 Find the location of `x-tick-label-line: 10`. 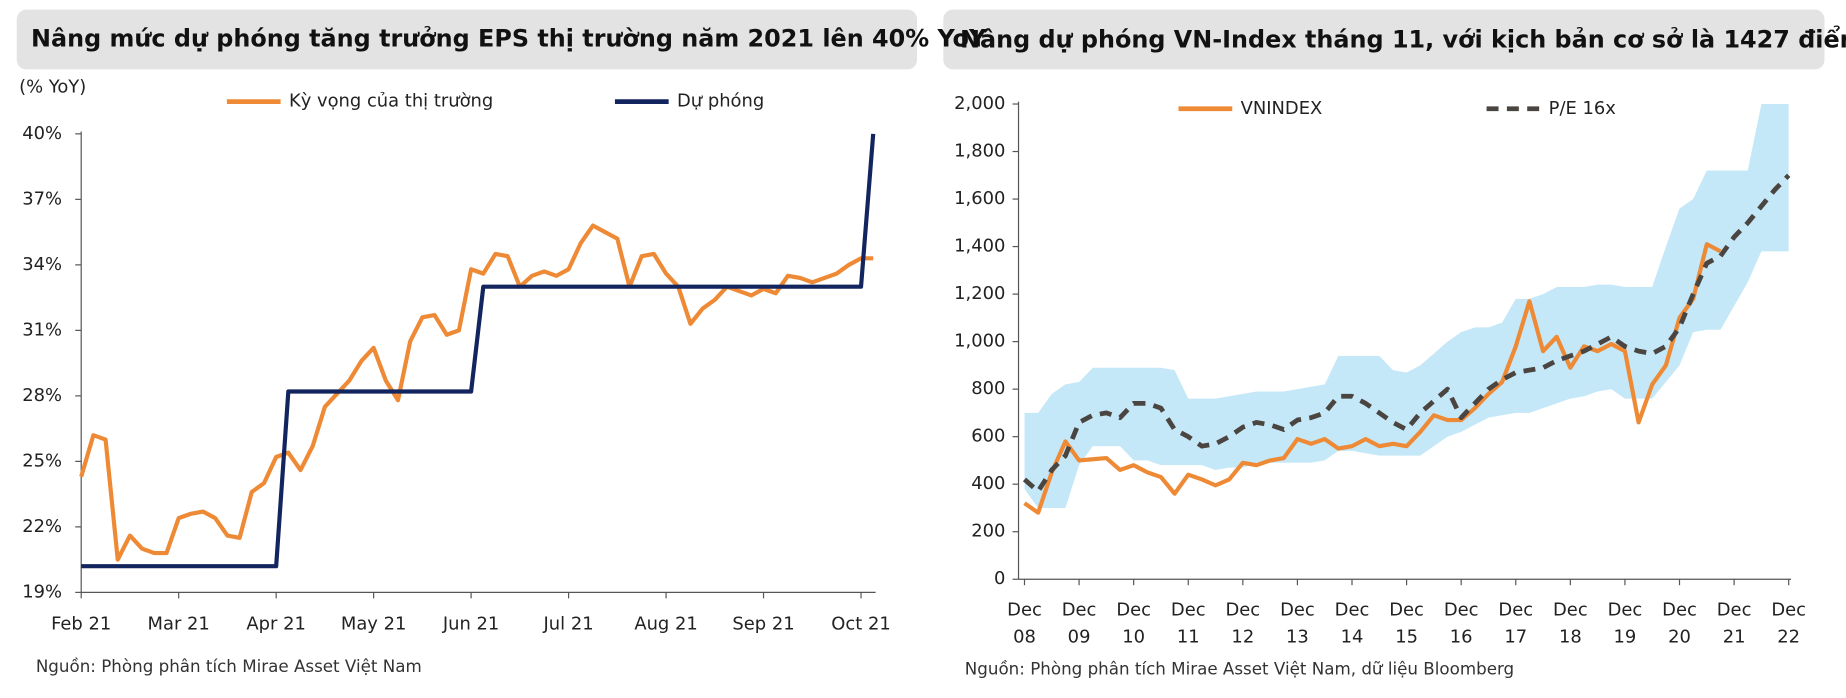

x-tick-label-line: 10 is located at coordinates (1133, 637).